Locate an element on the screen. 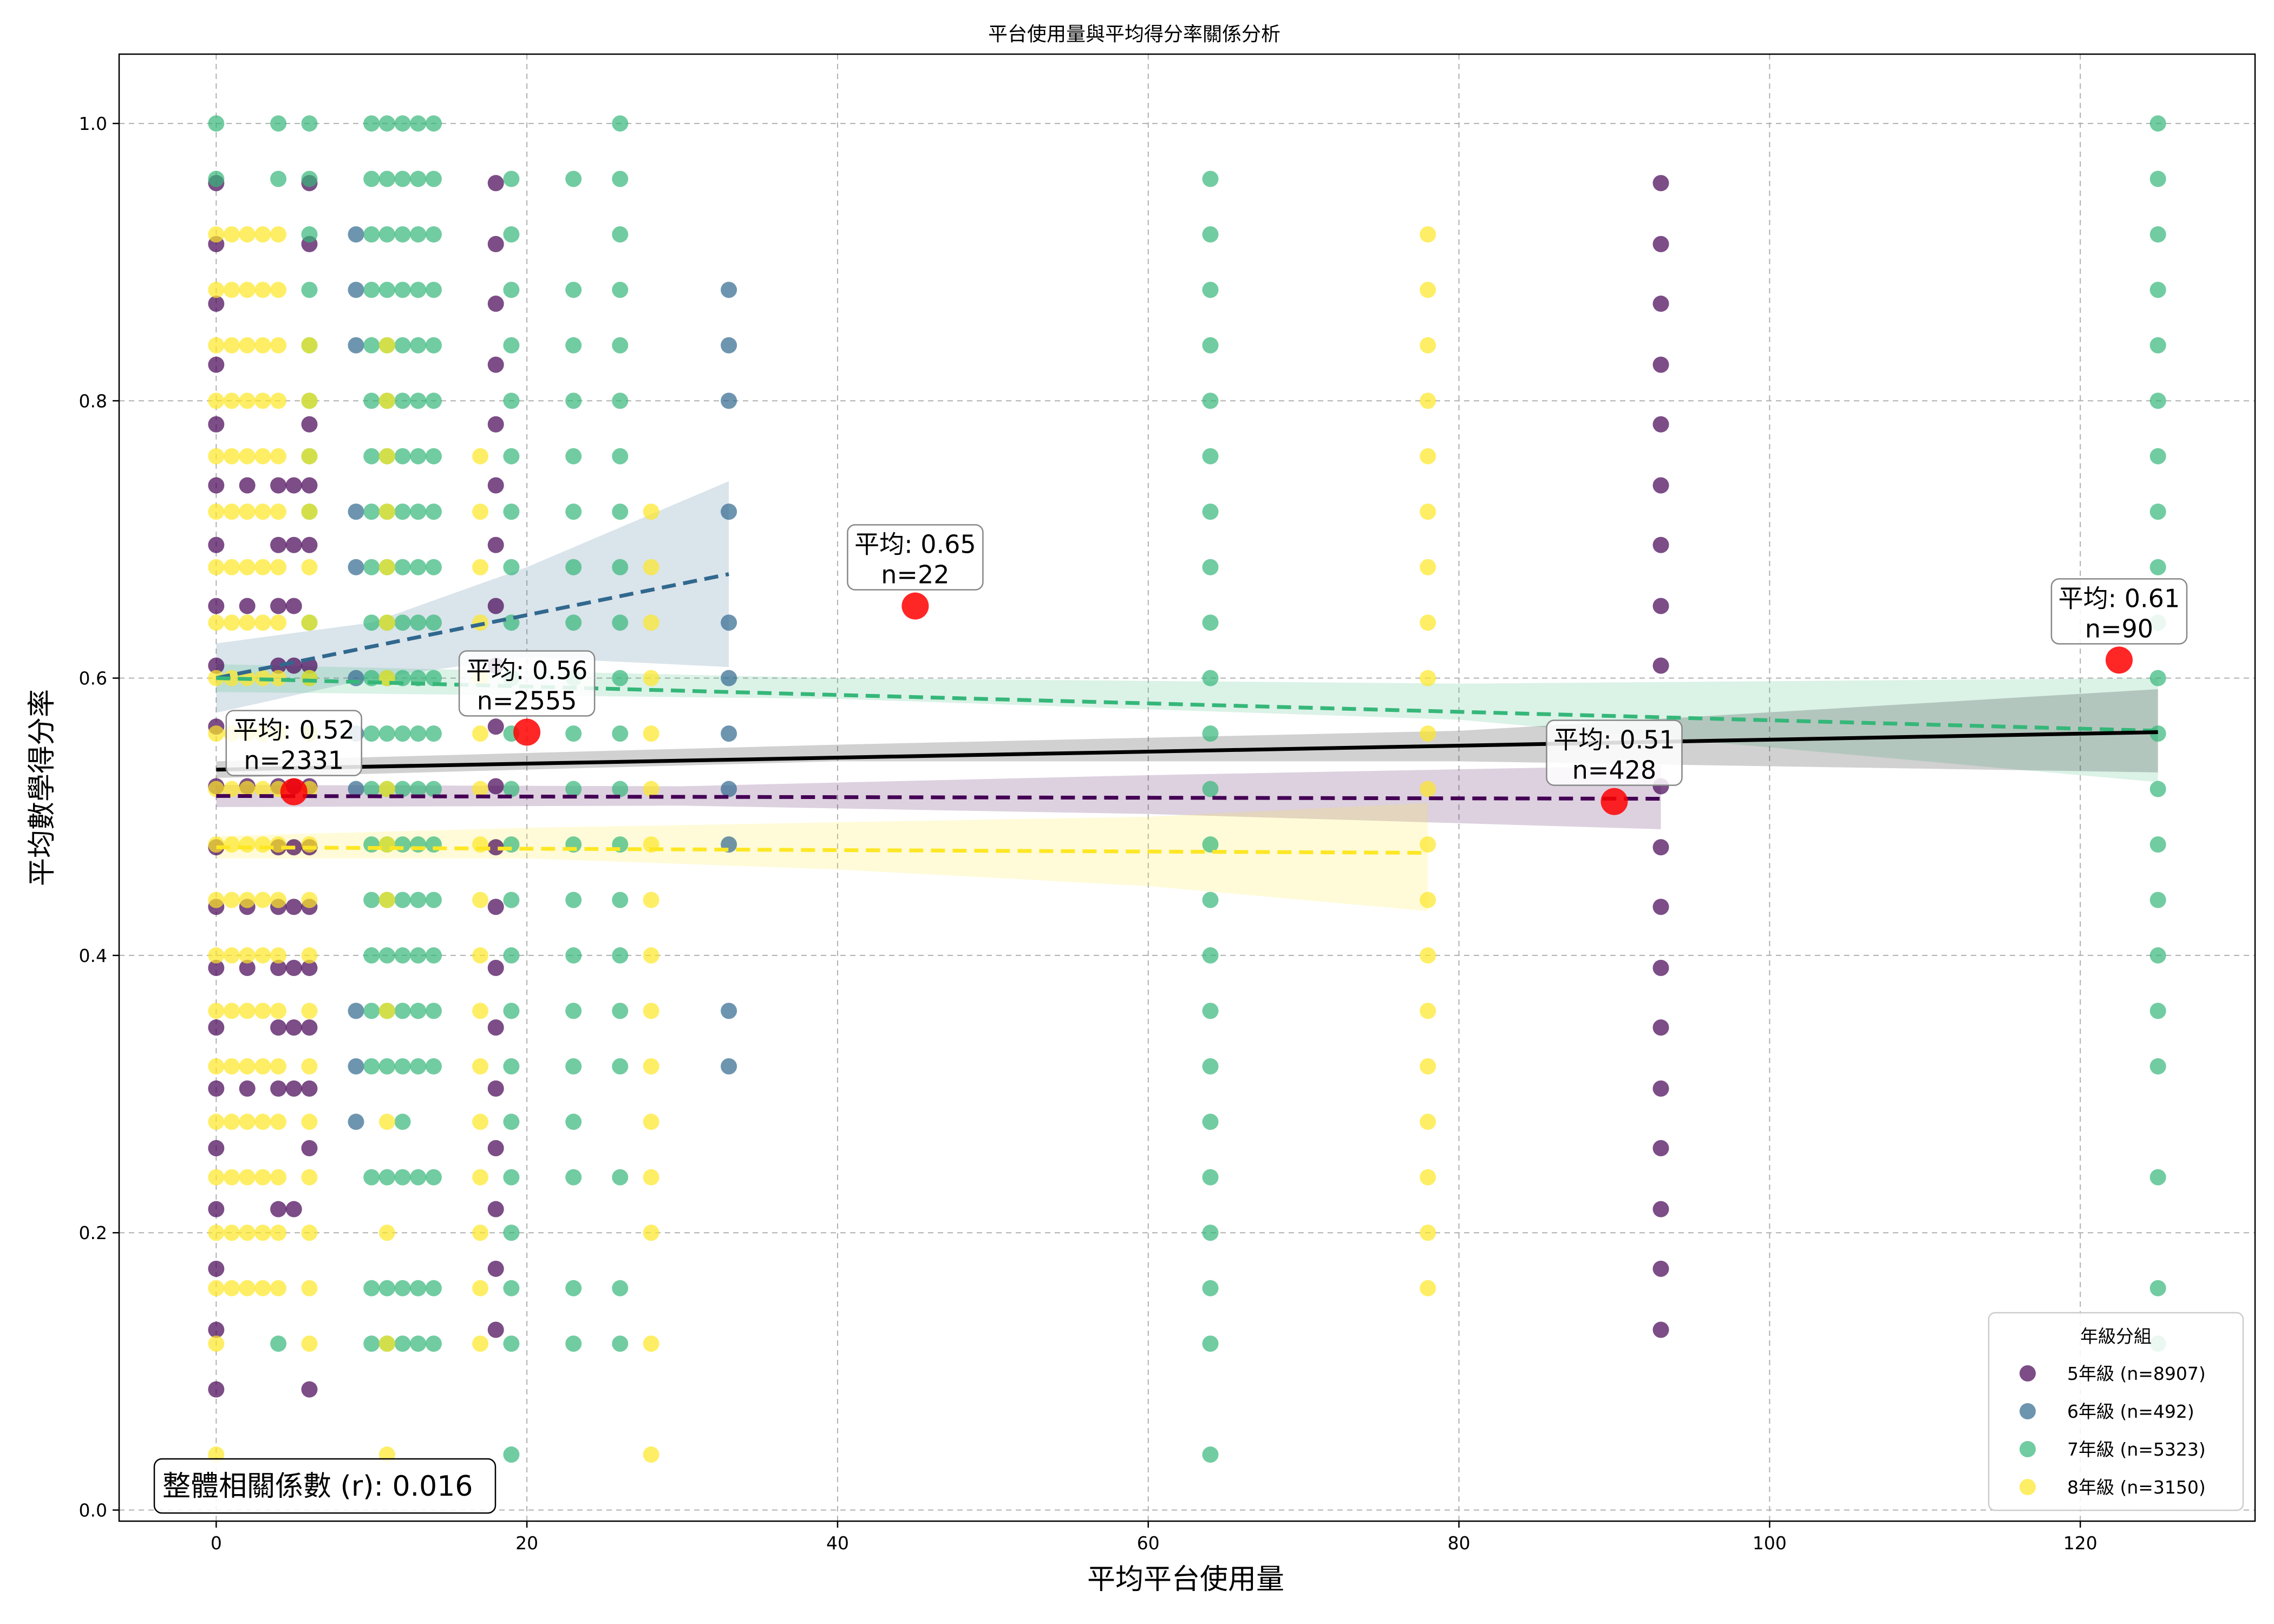 This screenshot has height=1624, width=2274. legend-title: 年級分組 is located at coordinates (2116, 1337).